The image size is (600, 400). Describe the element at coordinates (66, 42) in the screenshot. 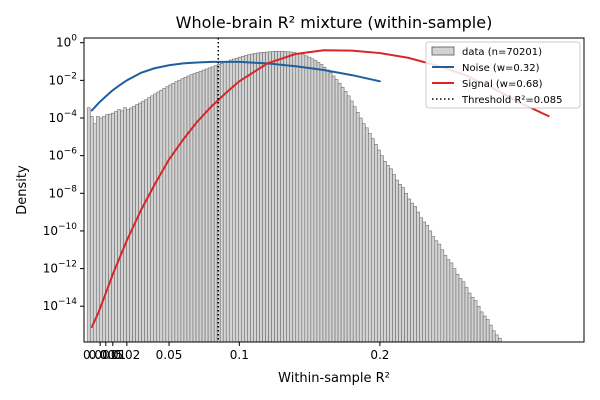

I see `y-tick-label: 10⁰` at that location.